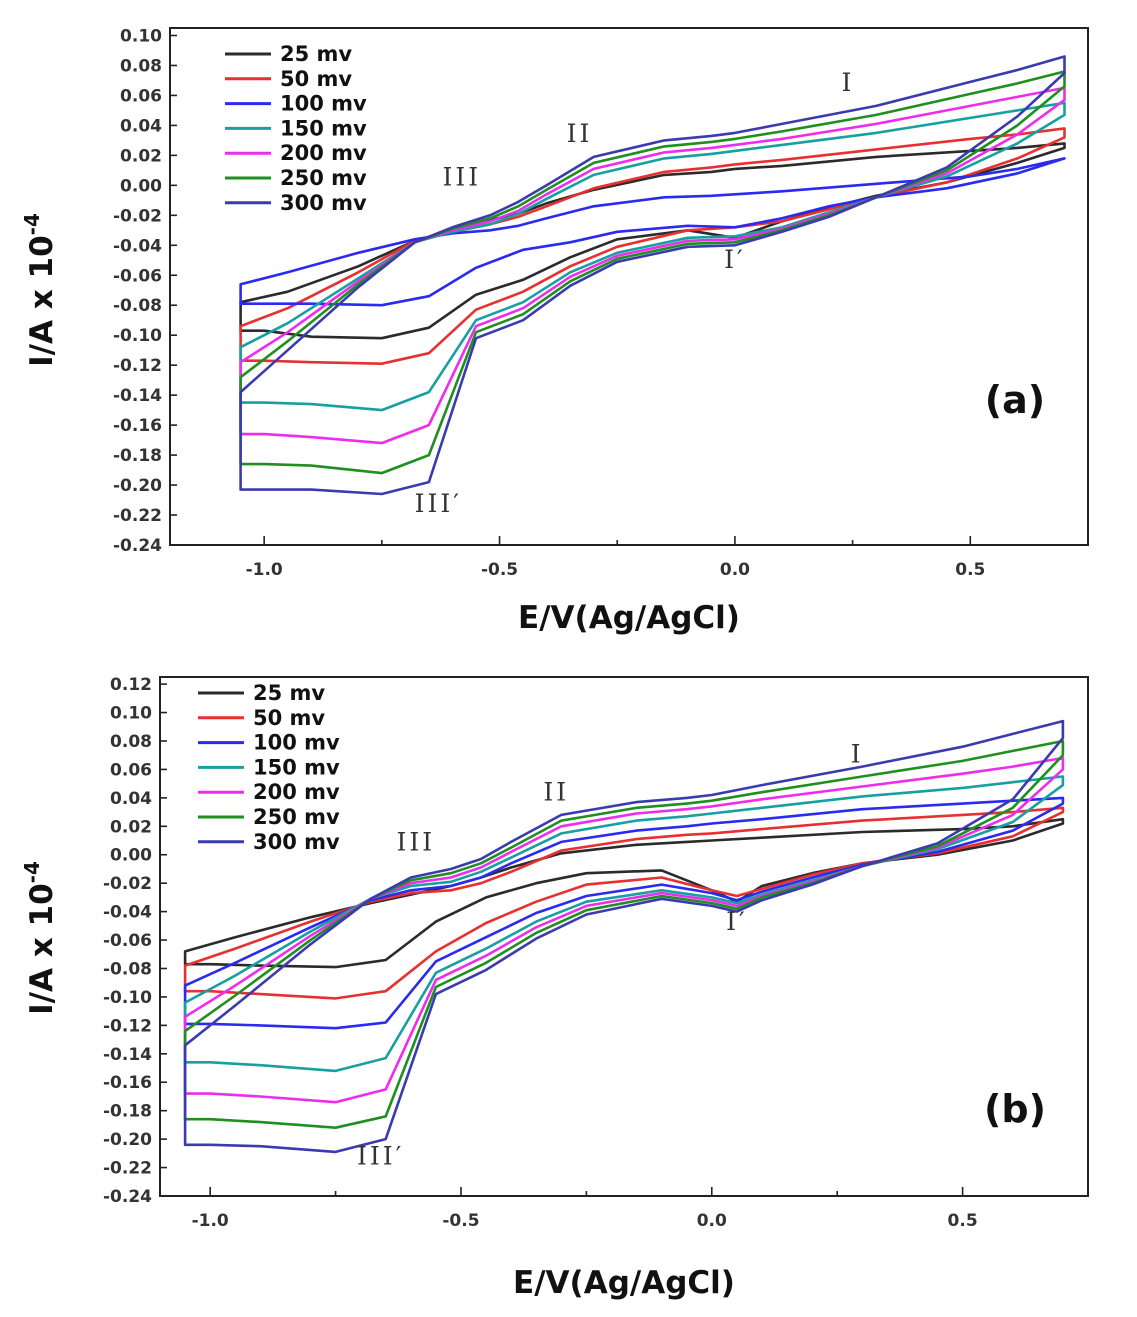 The height and width of the screenshot is (1317, 1137). What do you see at coordinates (127, 1112) in the screenshot?
I see `panel-b-y-tick-label: -0.18` at bounding box center [127, 1112].